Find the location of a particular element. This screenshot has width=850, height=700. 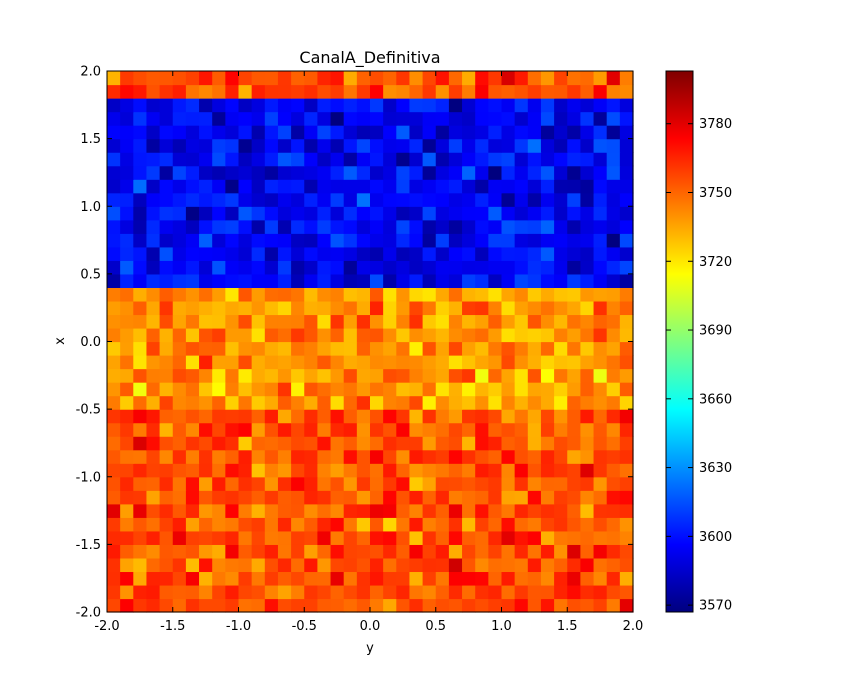

colorbar-tick-label: 3720 is located at coordinates (715, 262).